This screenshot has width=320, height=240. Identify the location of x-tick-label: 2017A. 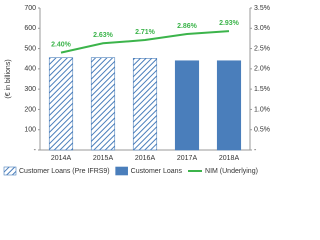
(187, 158).